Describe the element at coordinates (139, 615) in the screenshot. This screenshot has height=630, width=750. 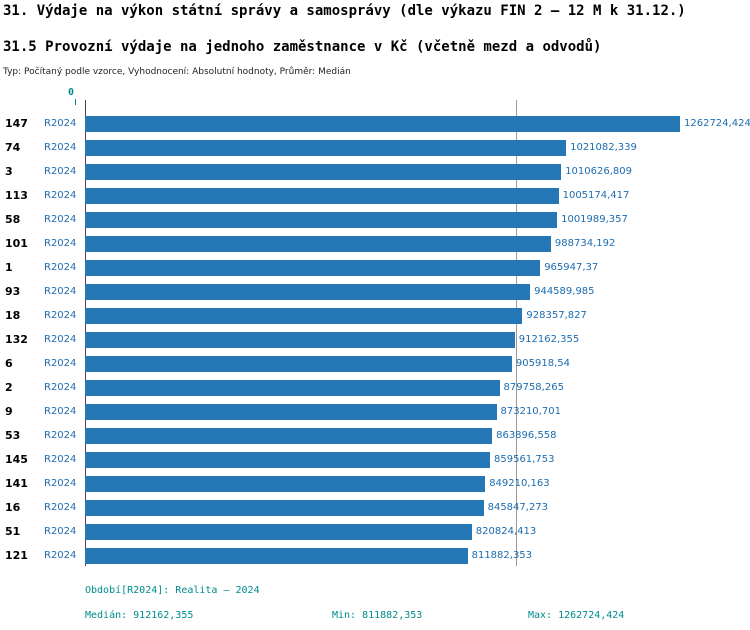
I see `footer-median-label: Medián: 912162,355` at that location.